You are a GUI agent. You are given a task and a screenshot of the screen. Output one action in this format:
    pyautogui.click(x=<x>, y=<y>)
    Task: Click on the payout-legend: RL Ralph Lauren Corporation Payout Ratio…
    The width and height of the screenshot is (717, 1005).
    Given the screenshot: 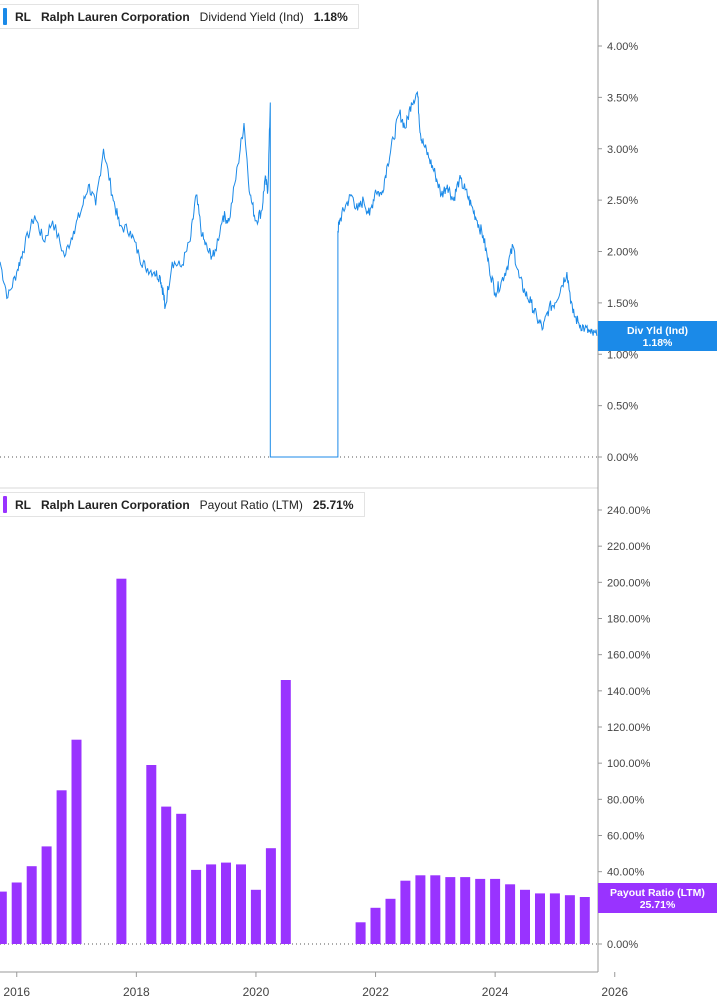 What is the action you would take?
    pyautogui.click(x=182, y=504)
    